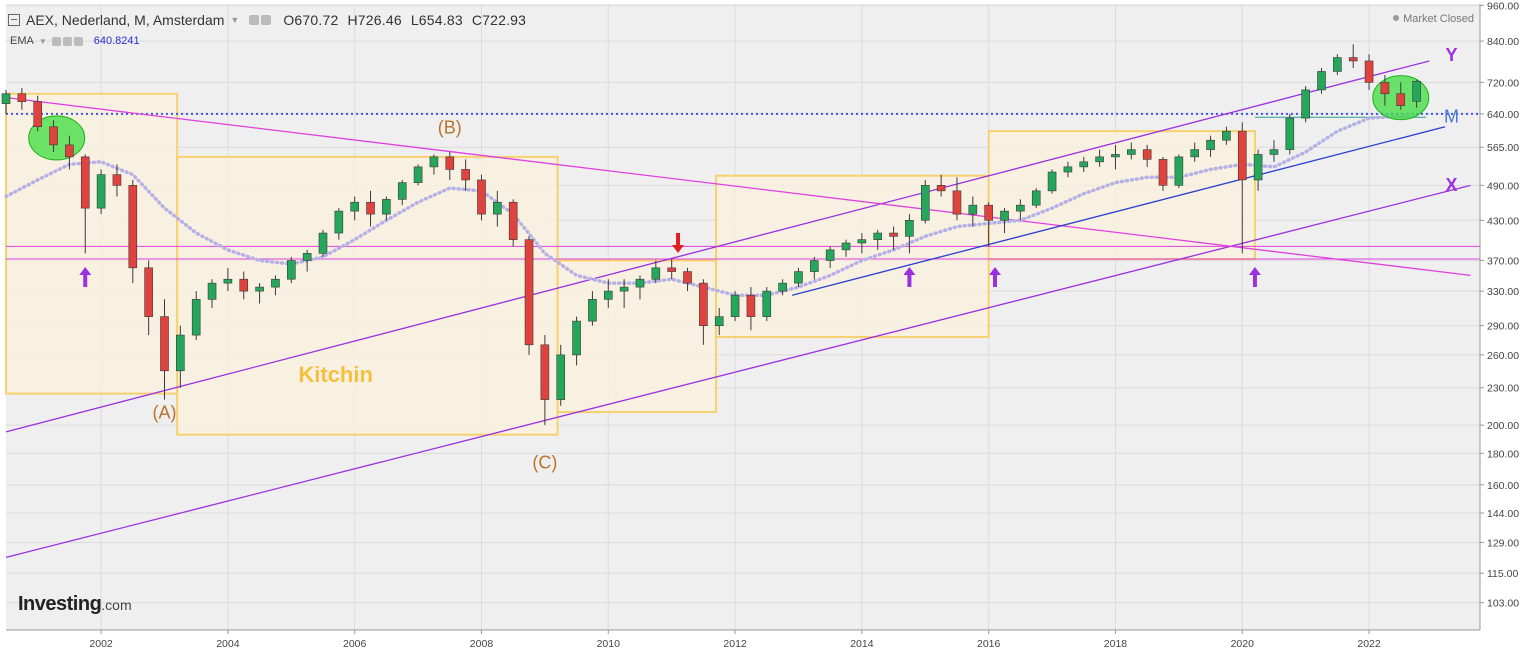 The height and width of the screenshot is (655, 1526). I want to click on settings-icon, so click(260, 20).